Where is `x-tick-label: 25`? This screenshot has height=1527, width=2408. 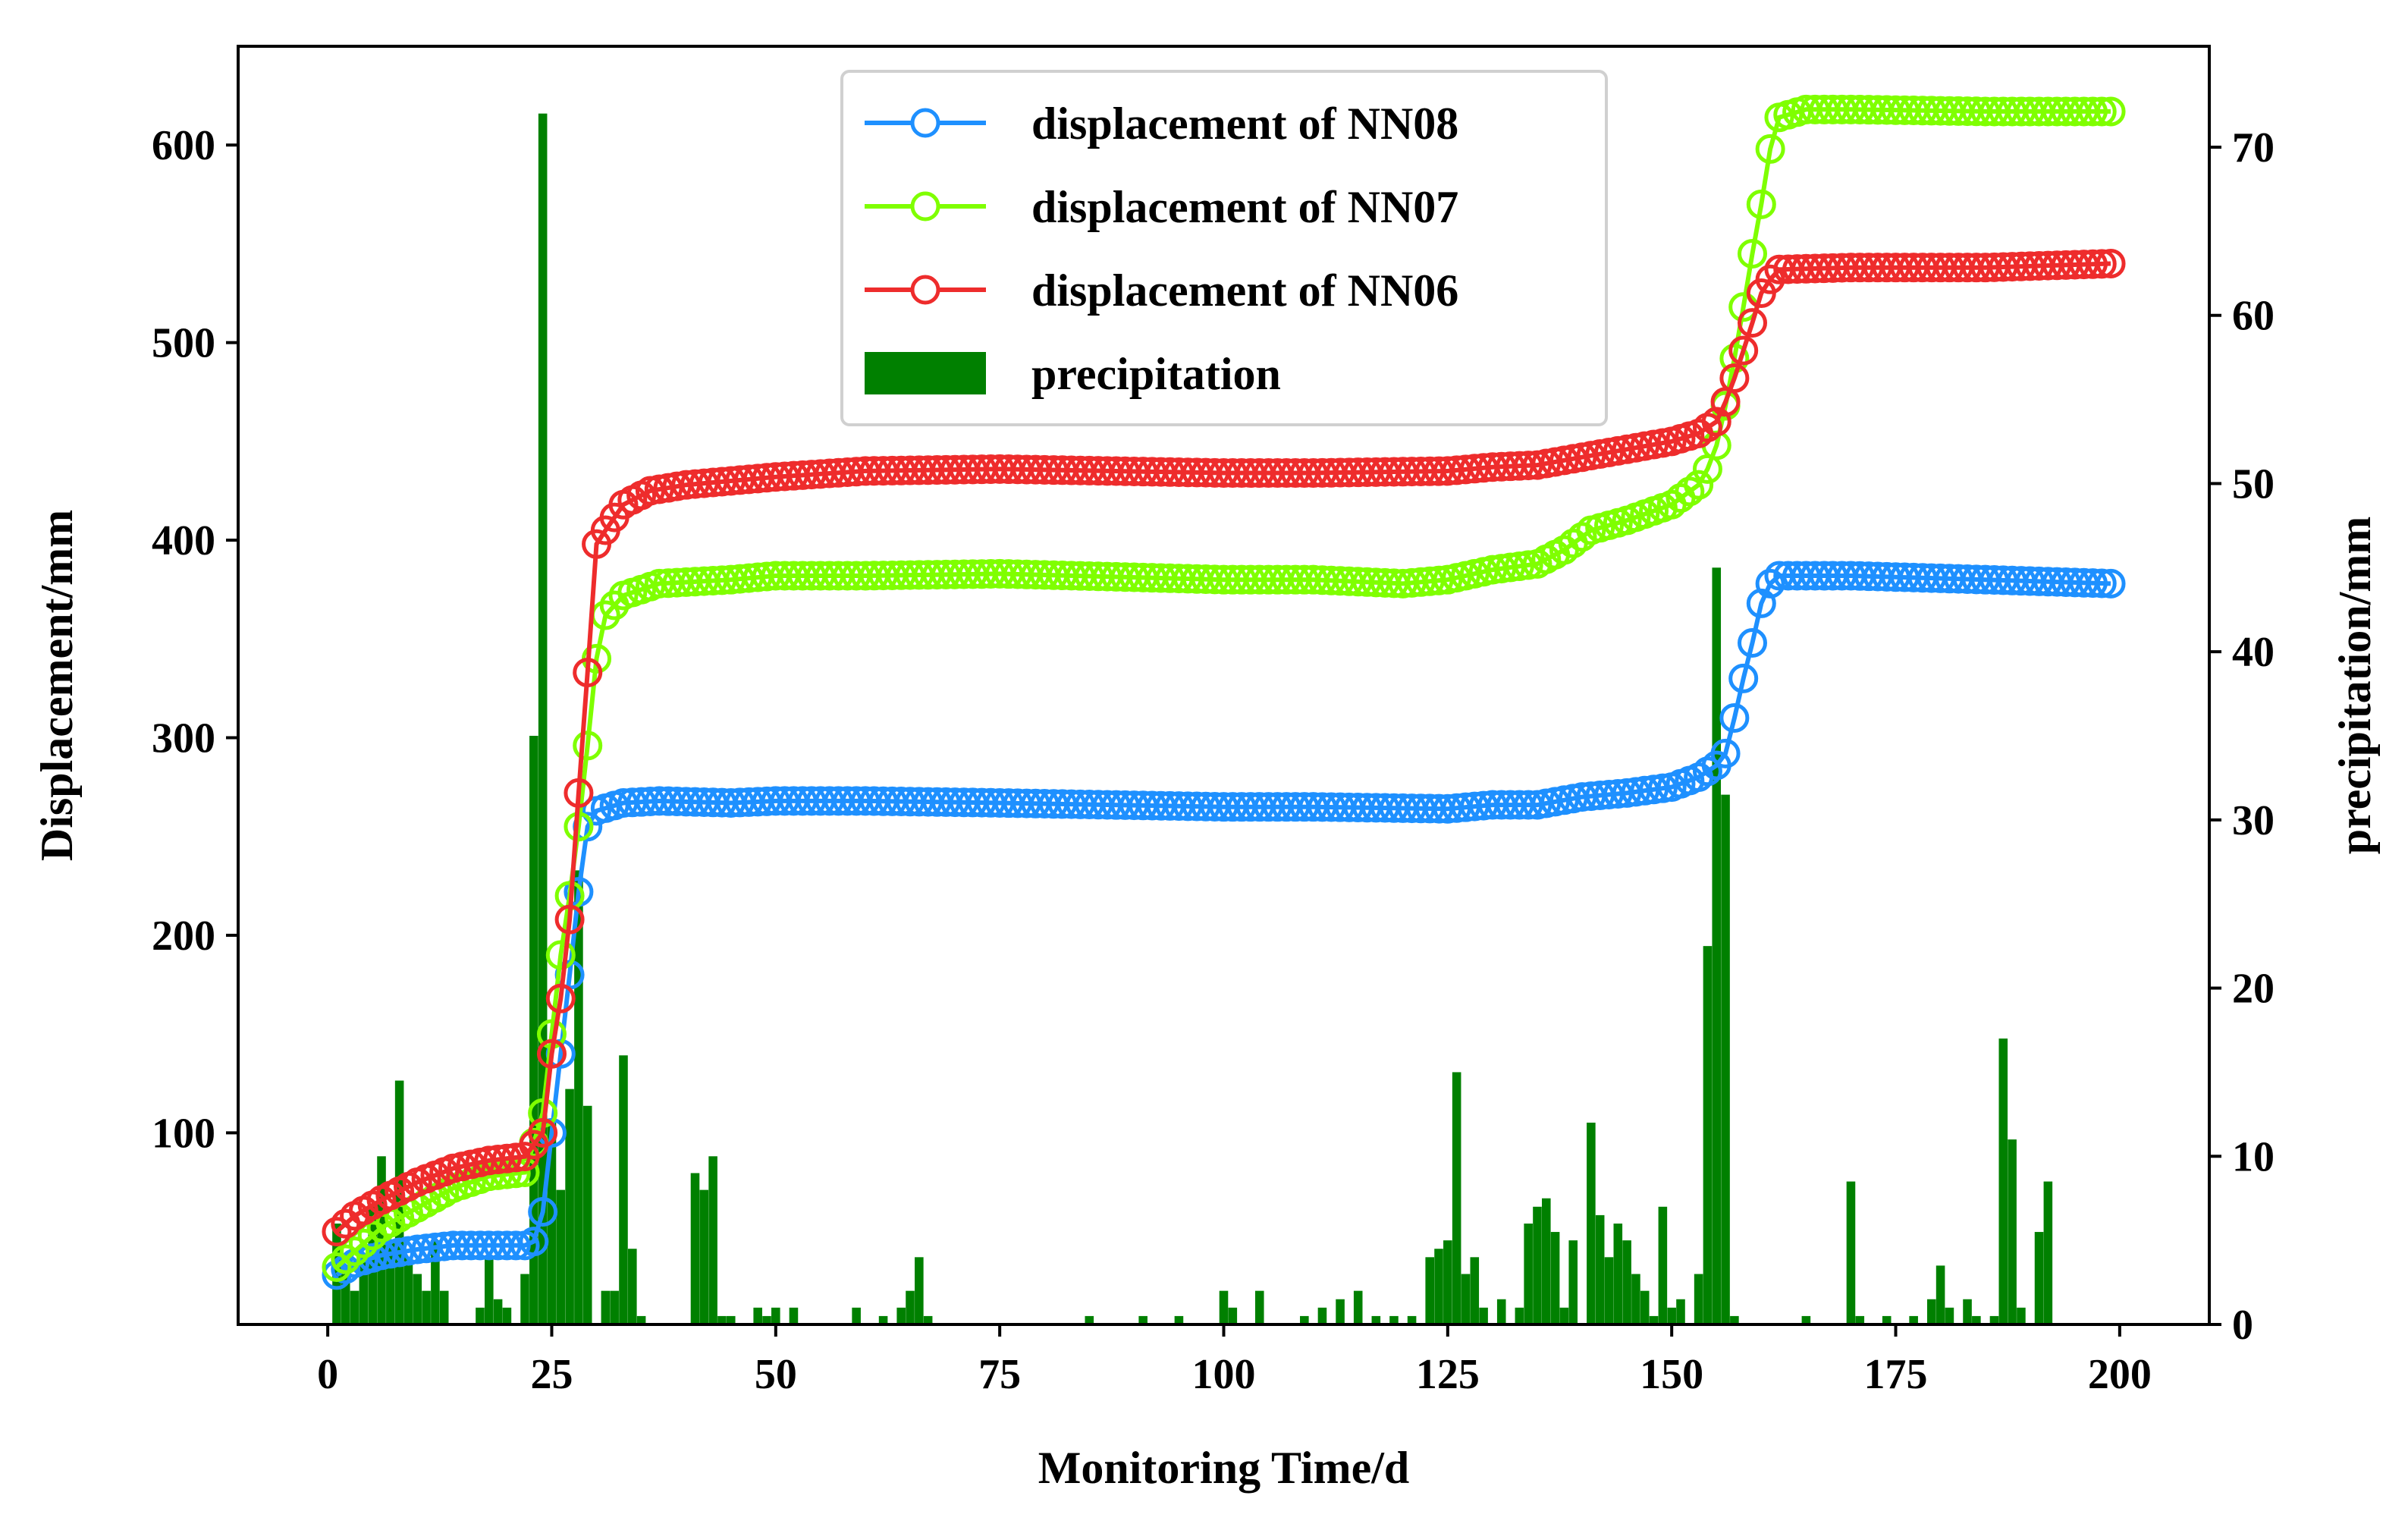 x-tick-label: 25 is located at coordinates (551, 1374).